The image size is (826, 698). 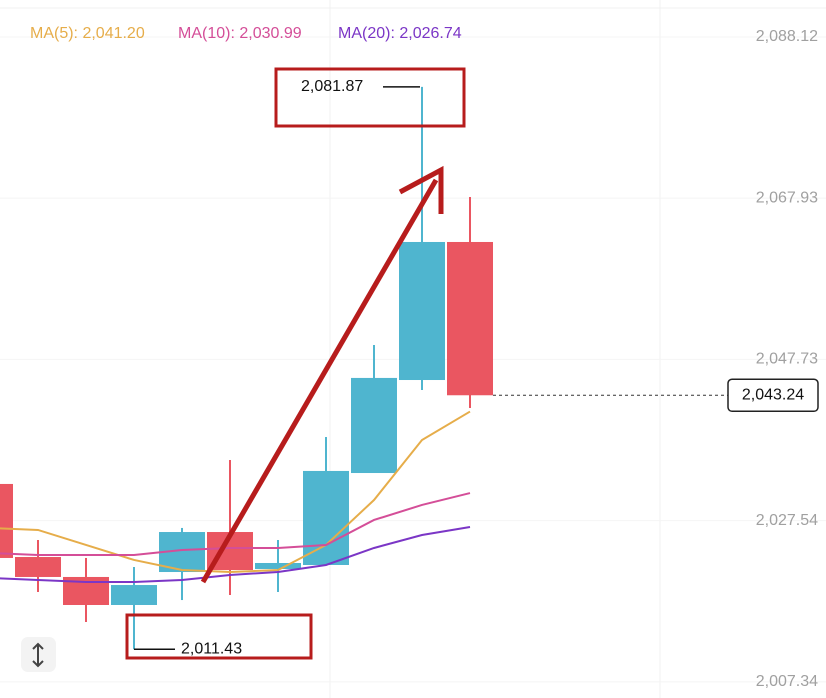 What do you see at coordinates (421, 189) in the screenshot?
I see `arrow-head` at bounding box center [421, 189].